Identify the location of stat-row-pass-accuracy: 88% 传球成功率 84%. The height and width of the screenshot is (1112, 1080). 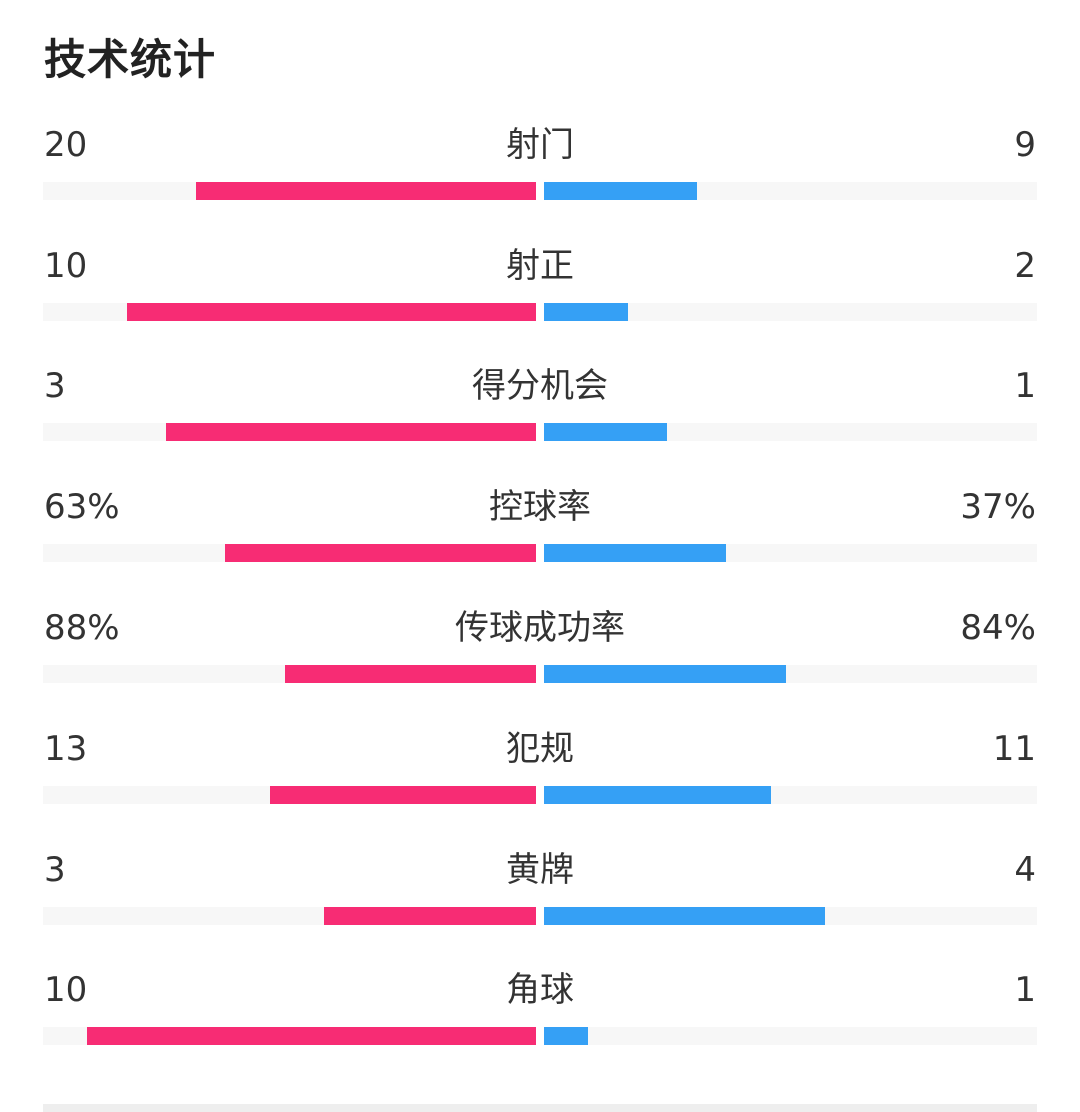
(540, 663).